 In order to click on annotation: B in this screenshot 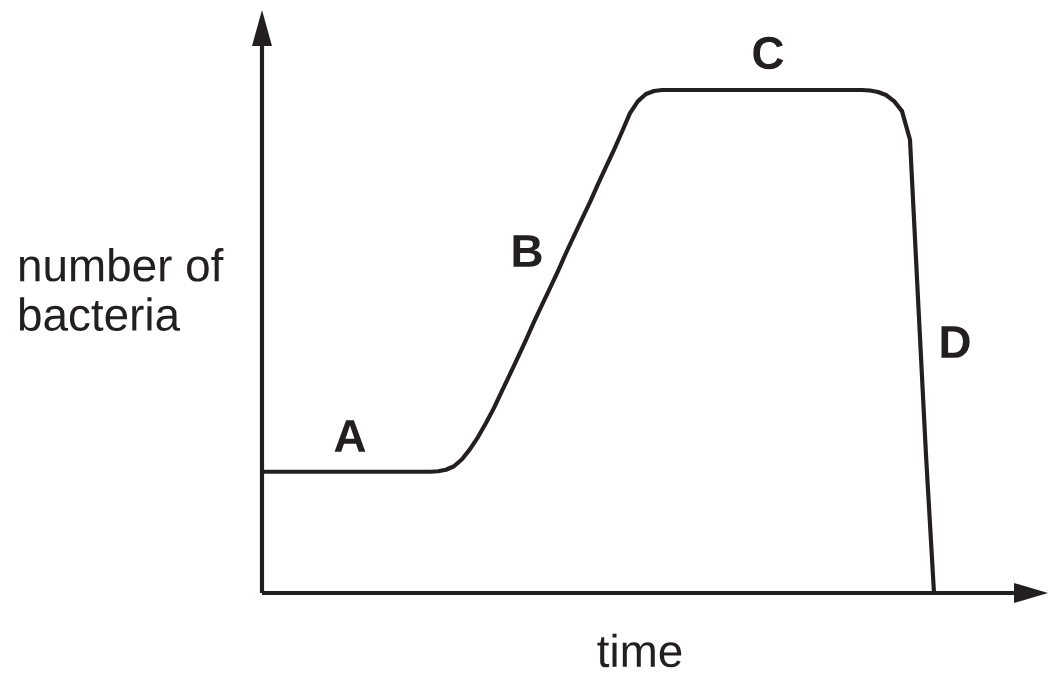, I will do `click(527, 251)`.